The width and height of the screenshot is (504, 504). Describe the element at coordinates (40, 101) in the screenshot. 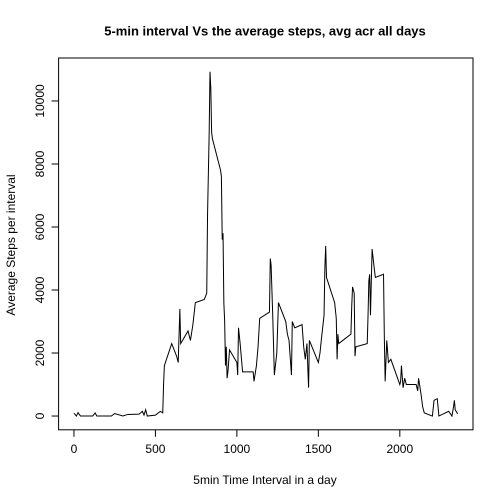

I see `y-tick-label: 10000` at that location.